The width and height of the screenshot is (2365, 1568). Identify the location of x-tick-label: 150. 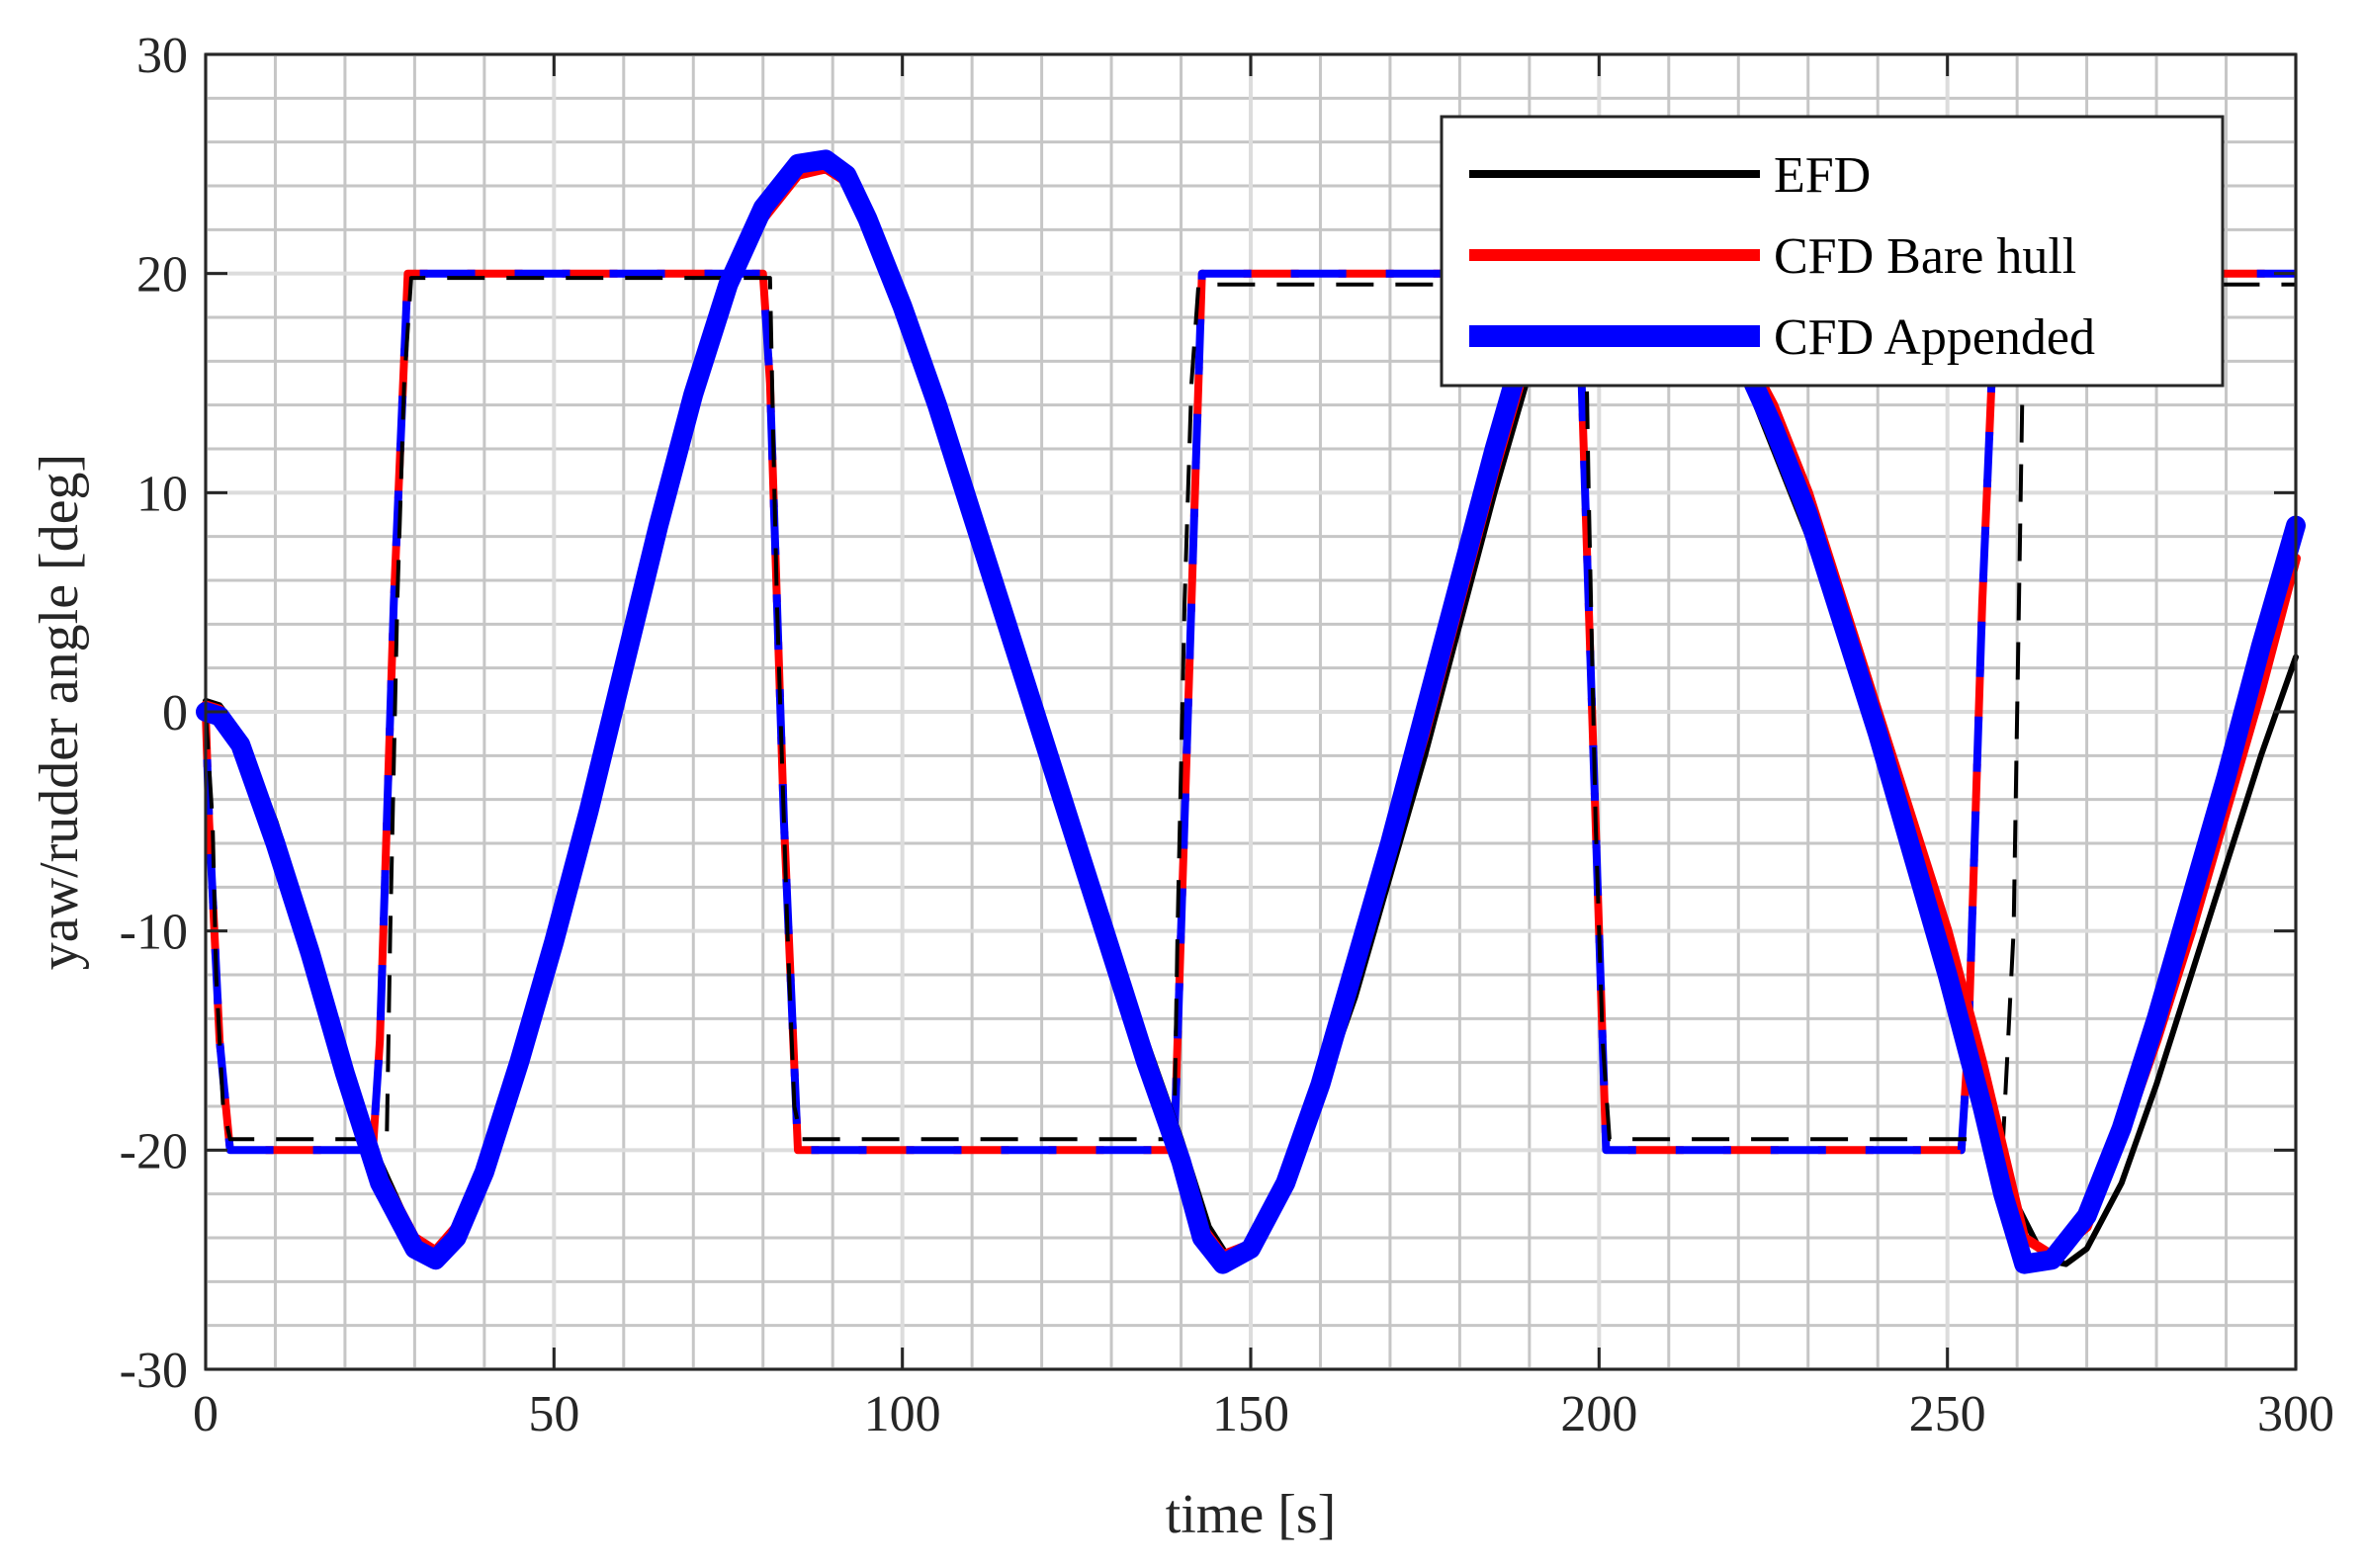
(1250, 1414).